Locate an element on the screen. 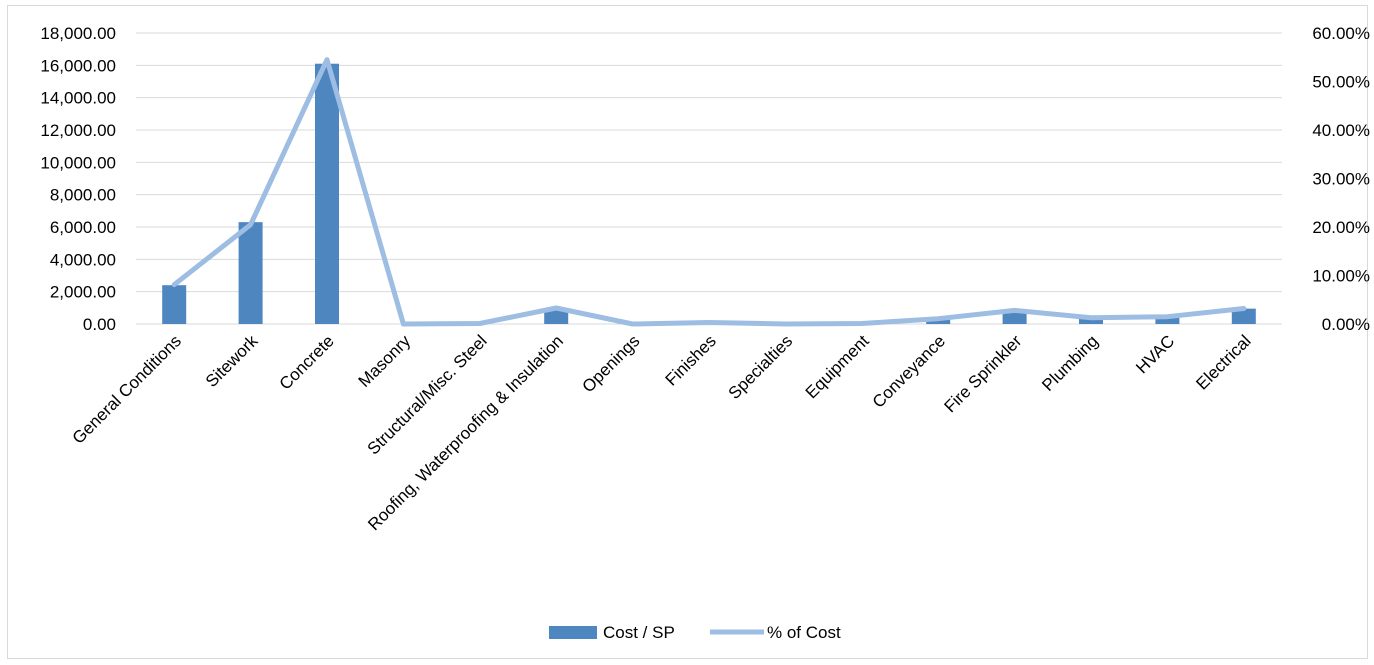  right-axis-tick-label: 60.00% is located at coordinates (1341, 33).